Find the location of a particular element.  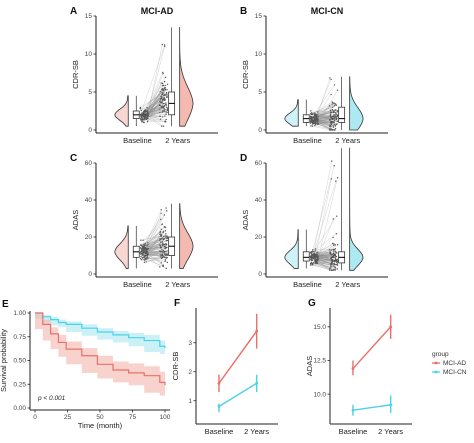

panel-title: MCI-AD is located at coordinates (157, 11).